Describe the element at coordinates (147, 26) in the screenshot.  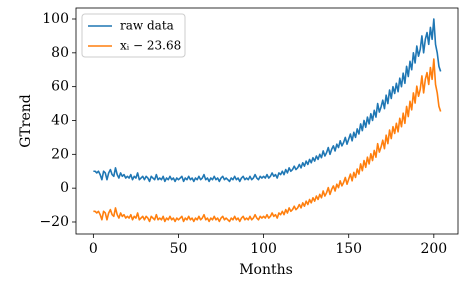
I see `legend-label: raw data` at that location.